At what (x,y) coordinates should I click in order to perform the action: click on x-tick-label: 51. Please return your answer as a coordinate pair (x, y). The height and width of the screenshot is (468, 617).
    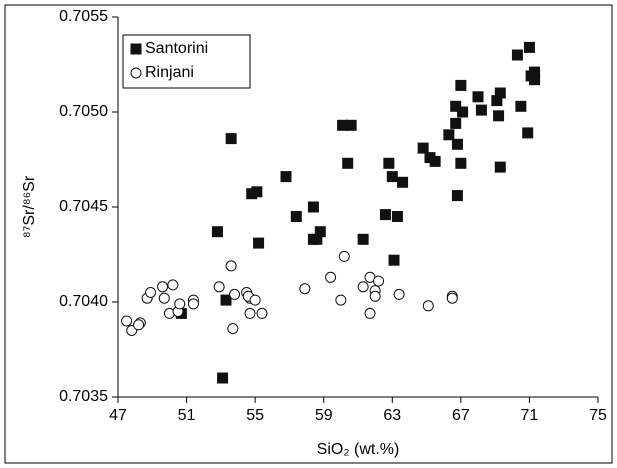
    Looking at the image, I should click on (187, 415).